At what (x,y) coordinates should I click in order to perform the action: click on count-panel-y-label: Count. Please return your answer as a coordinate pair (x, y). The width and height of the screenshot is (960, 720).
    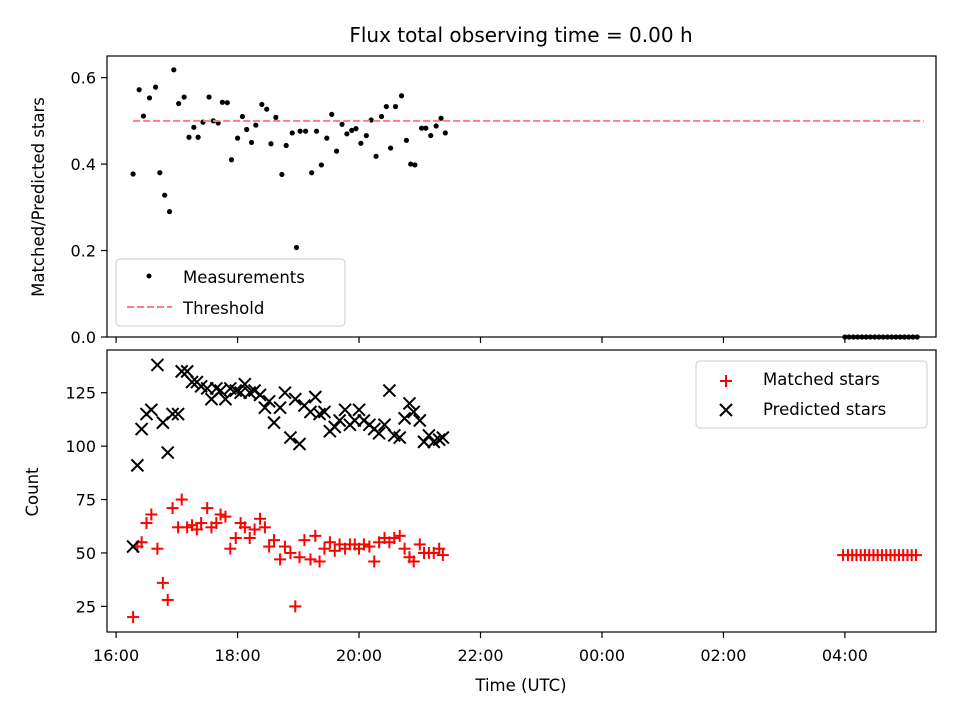
    Looking at the image, I should click on (32, 492).